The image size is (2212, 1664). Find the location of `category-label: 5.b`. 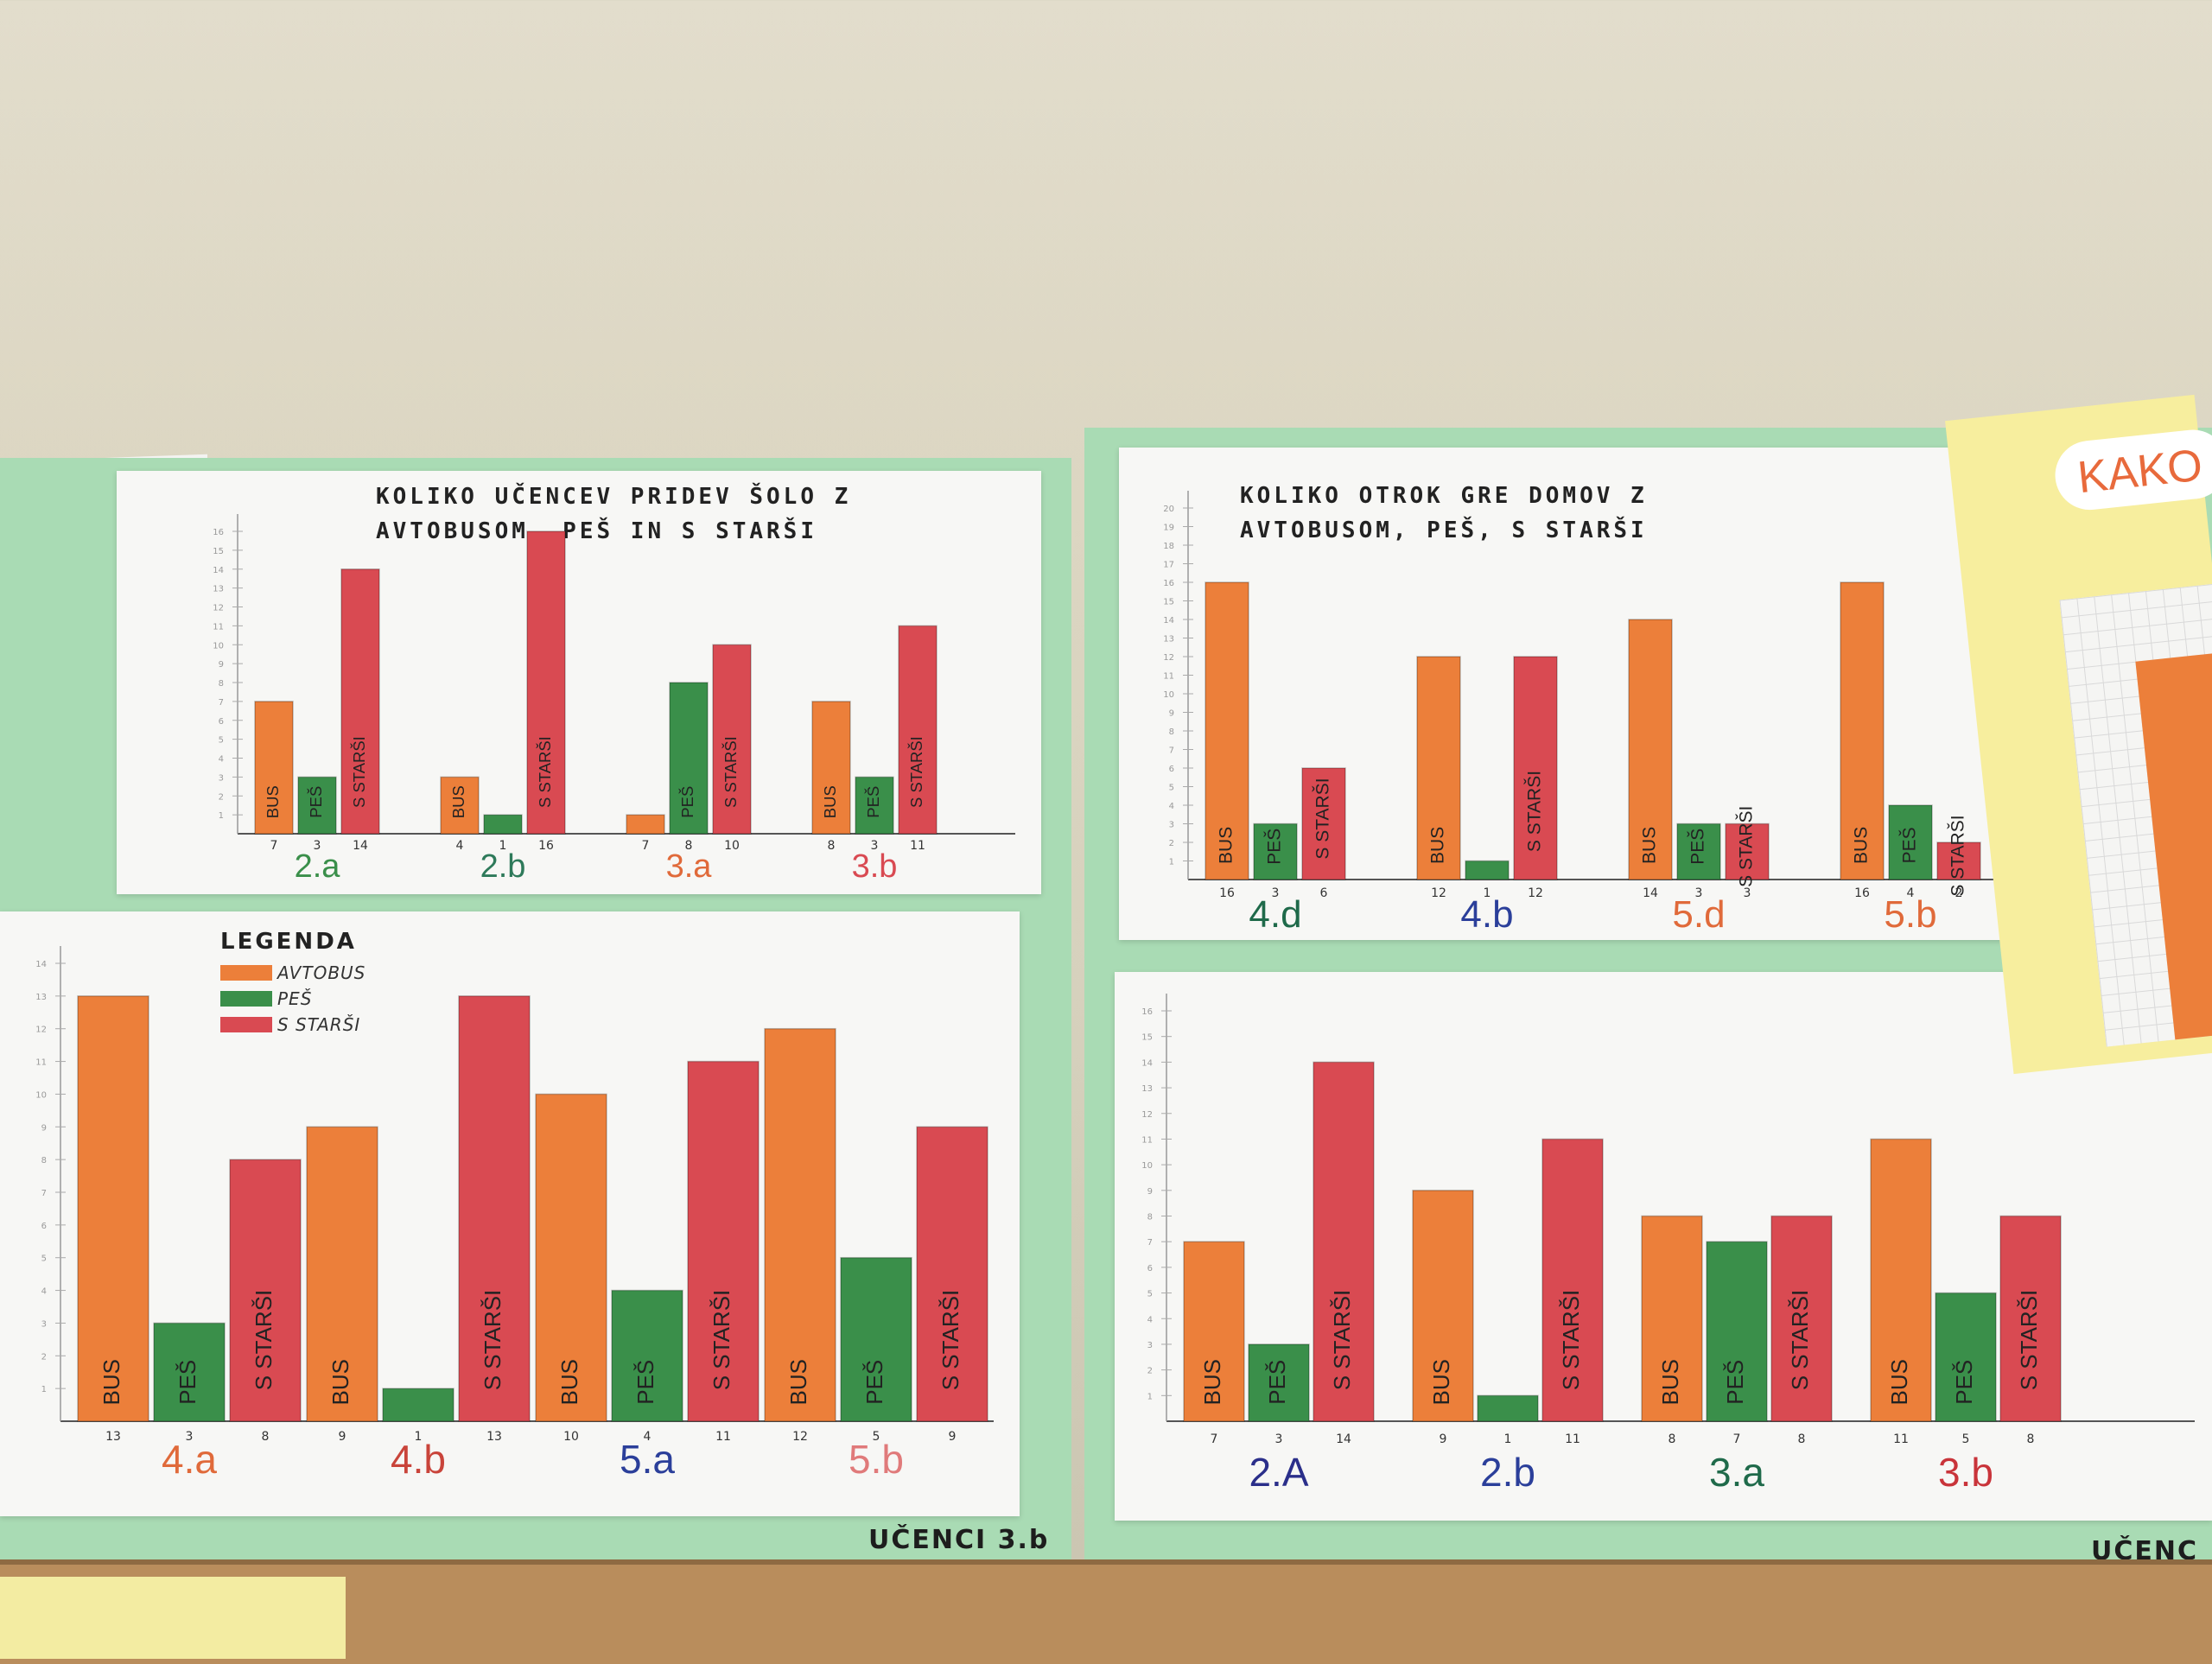

category-label: 5.b is located at coordinates (876, 1459).